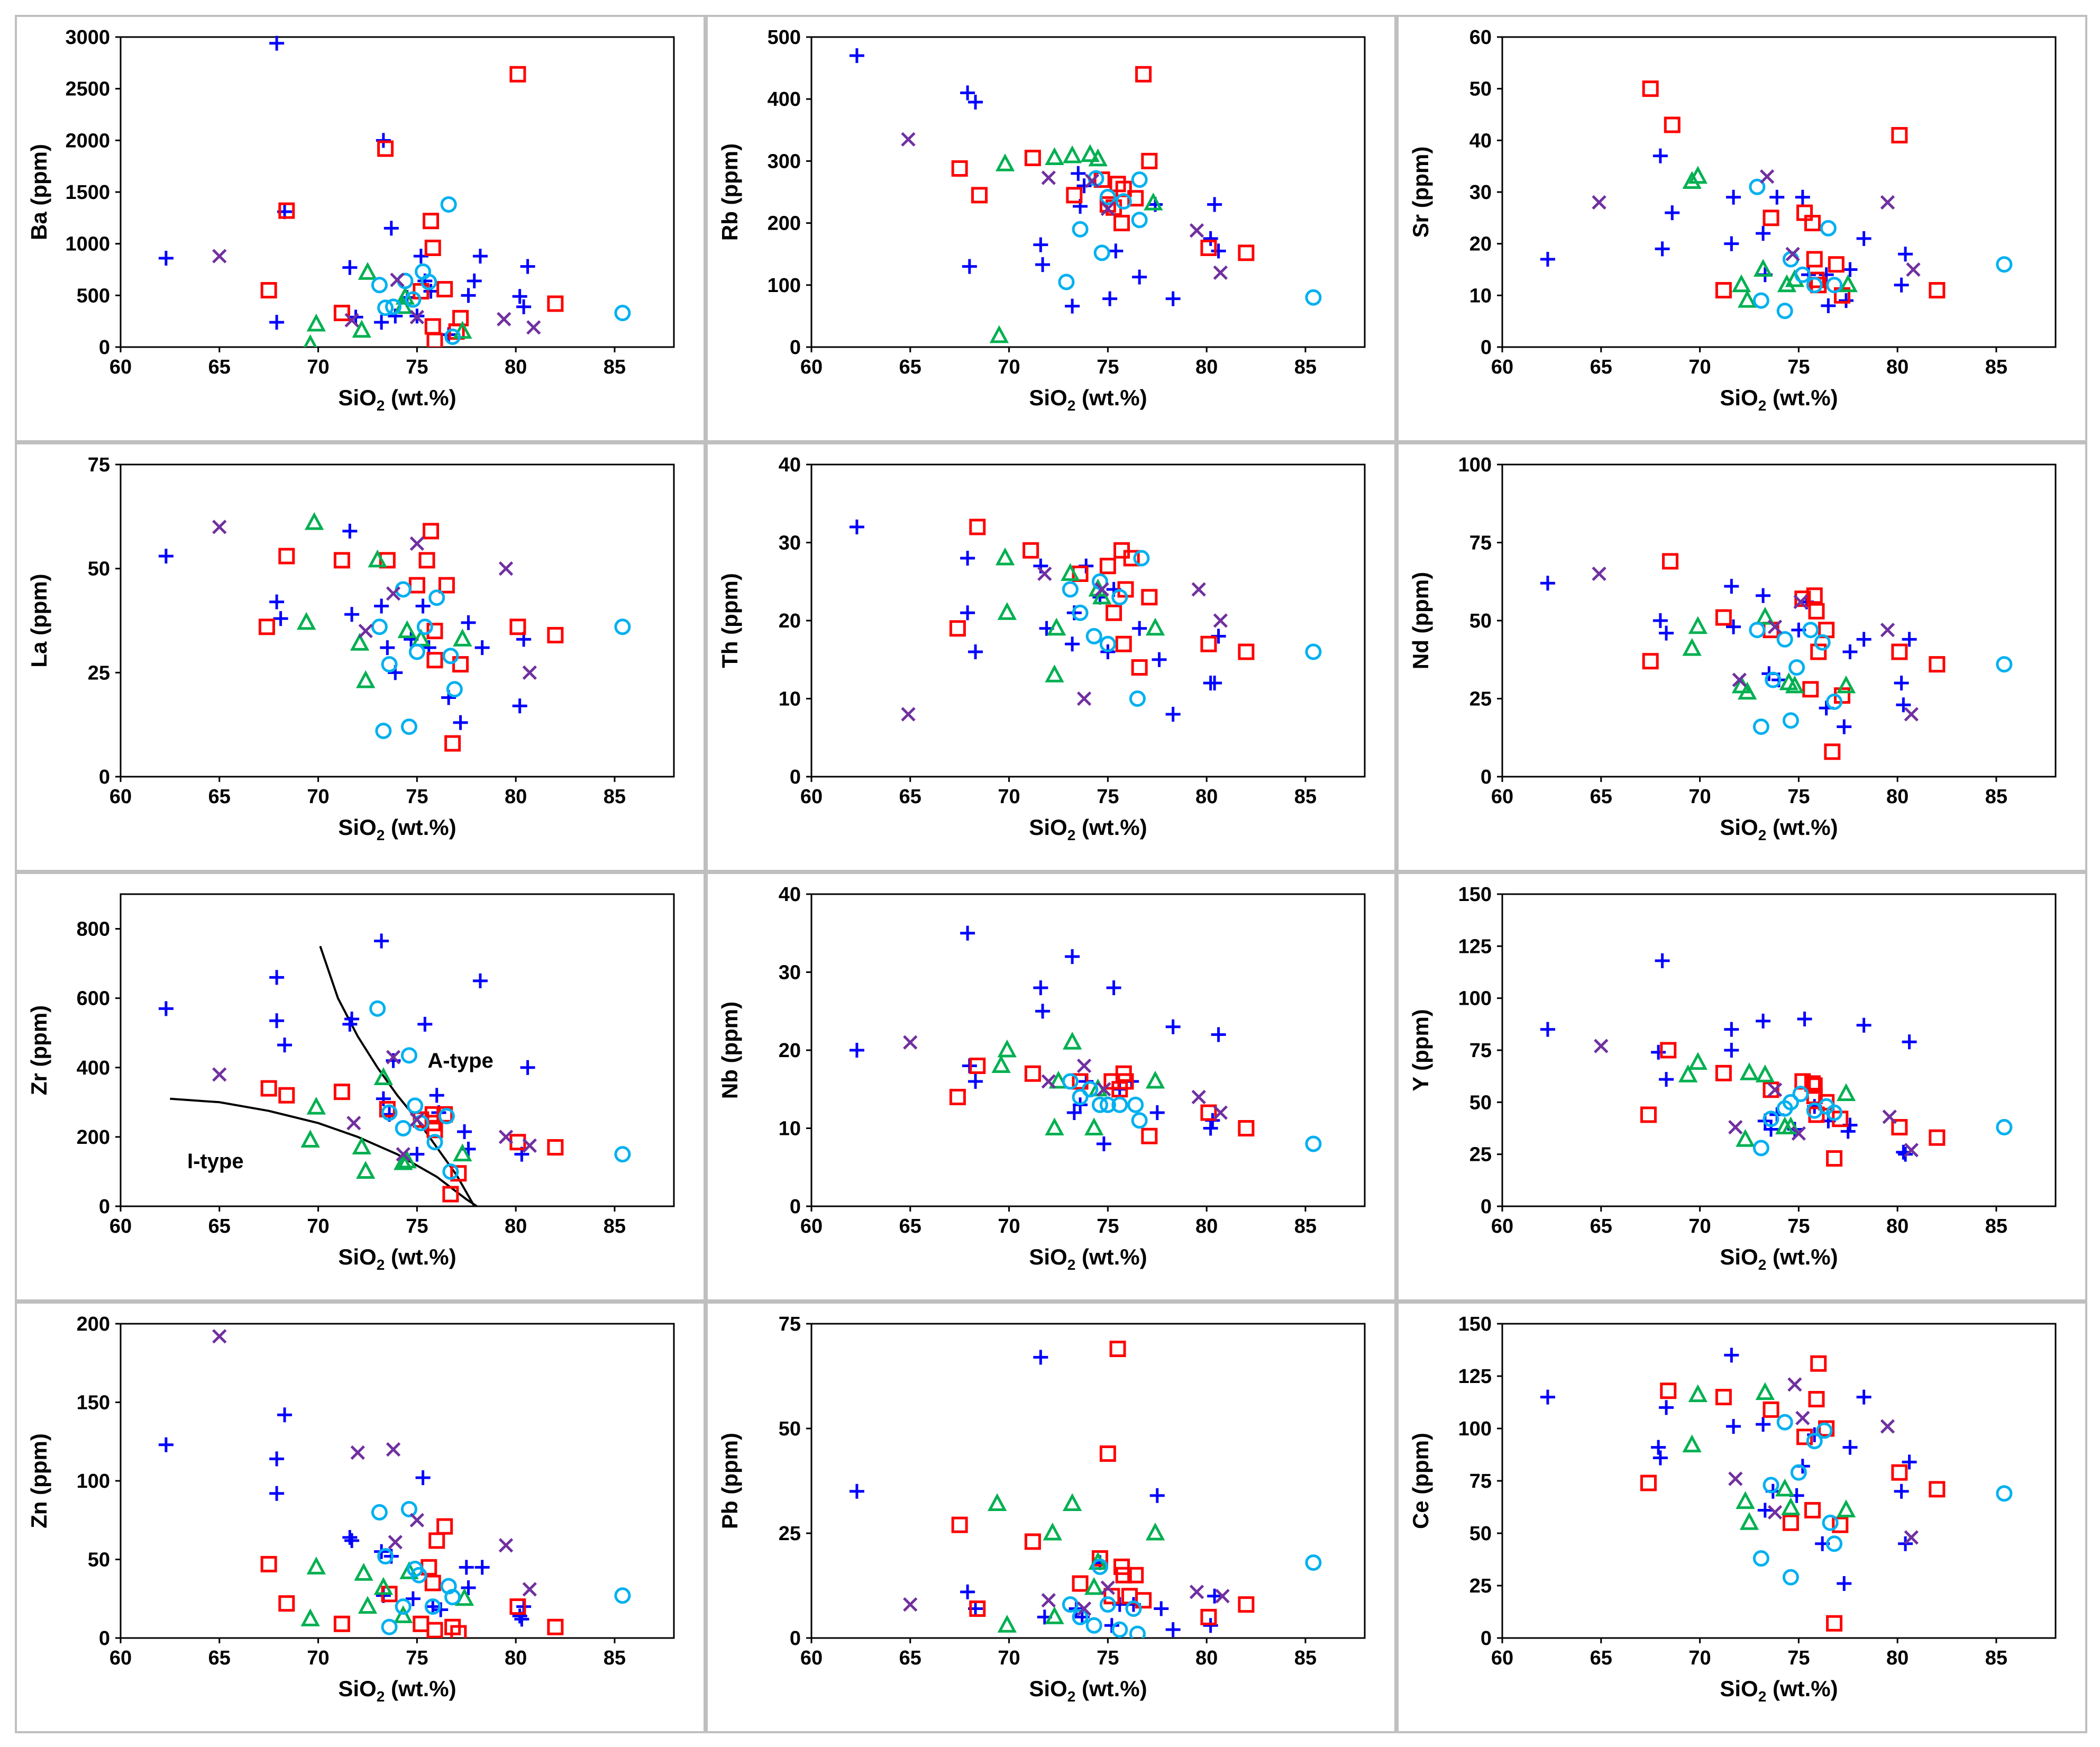 This screenshot has width=2100, height=1747. What do you see at coordinates (87, 141) in the screenshot?
I see `y-tick-label: 2000` at bounding box center [87, 141].